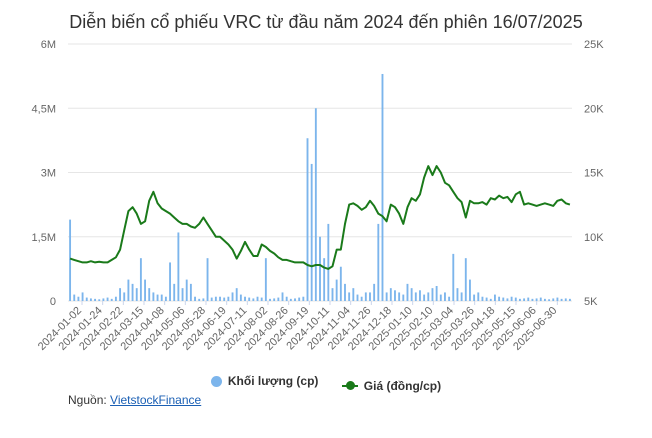 The width and height of the screenshot is (652, 438). I want to click on right-axis-tick-label: 10K, so click(594, 238).